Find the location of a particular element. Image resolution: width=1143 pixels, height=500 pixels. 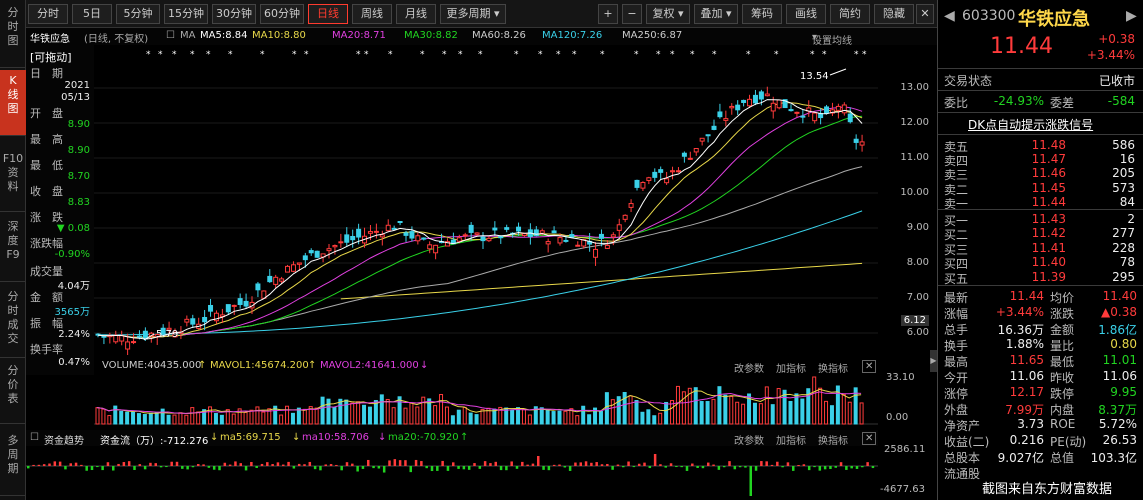

stat-value: 12.17 is located at coordinates (1026, 392).